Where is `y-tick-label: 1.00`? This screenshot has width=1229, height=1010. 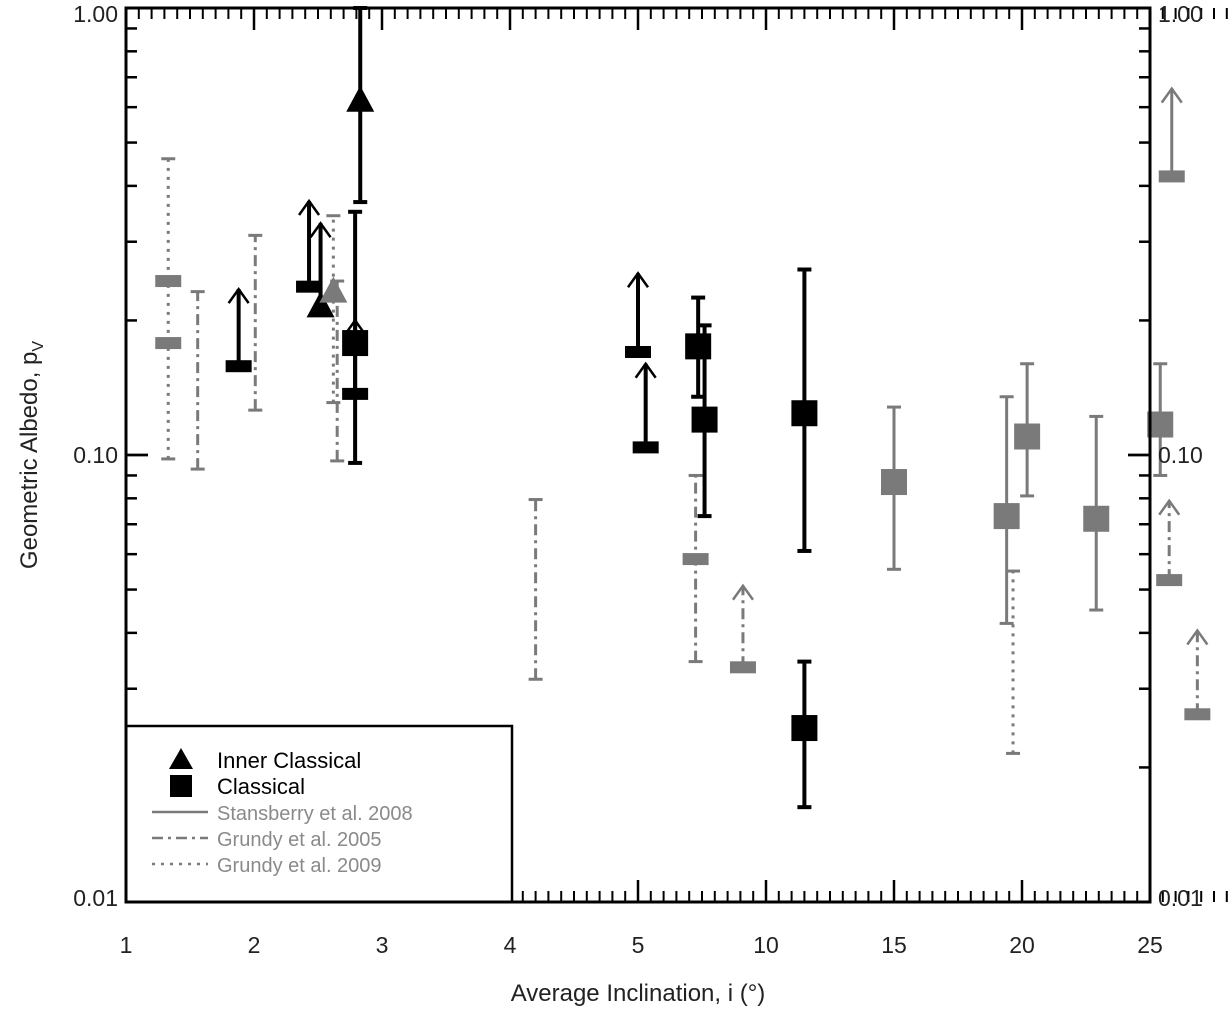
y-tick-label: 1.00 is located at coordinates (95, 14).